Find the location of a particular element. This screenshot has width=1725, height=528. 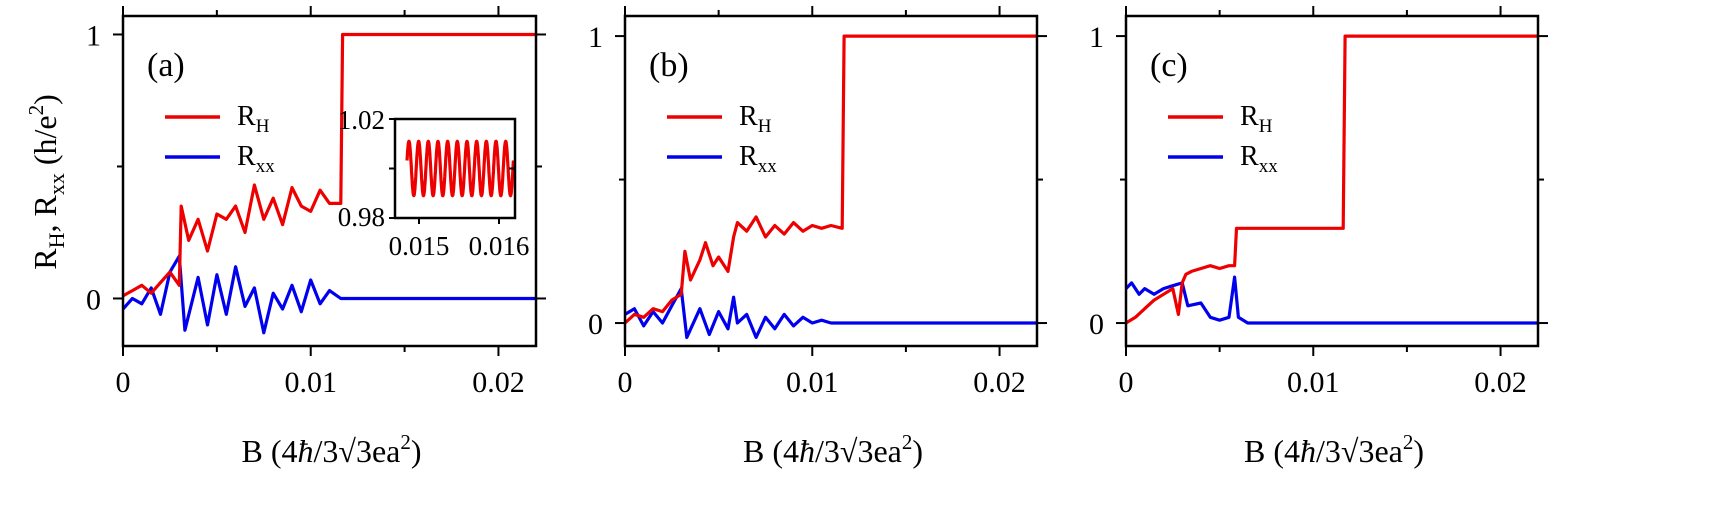

panel-label: (a) is located at coordinates (166, 65).